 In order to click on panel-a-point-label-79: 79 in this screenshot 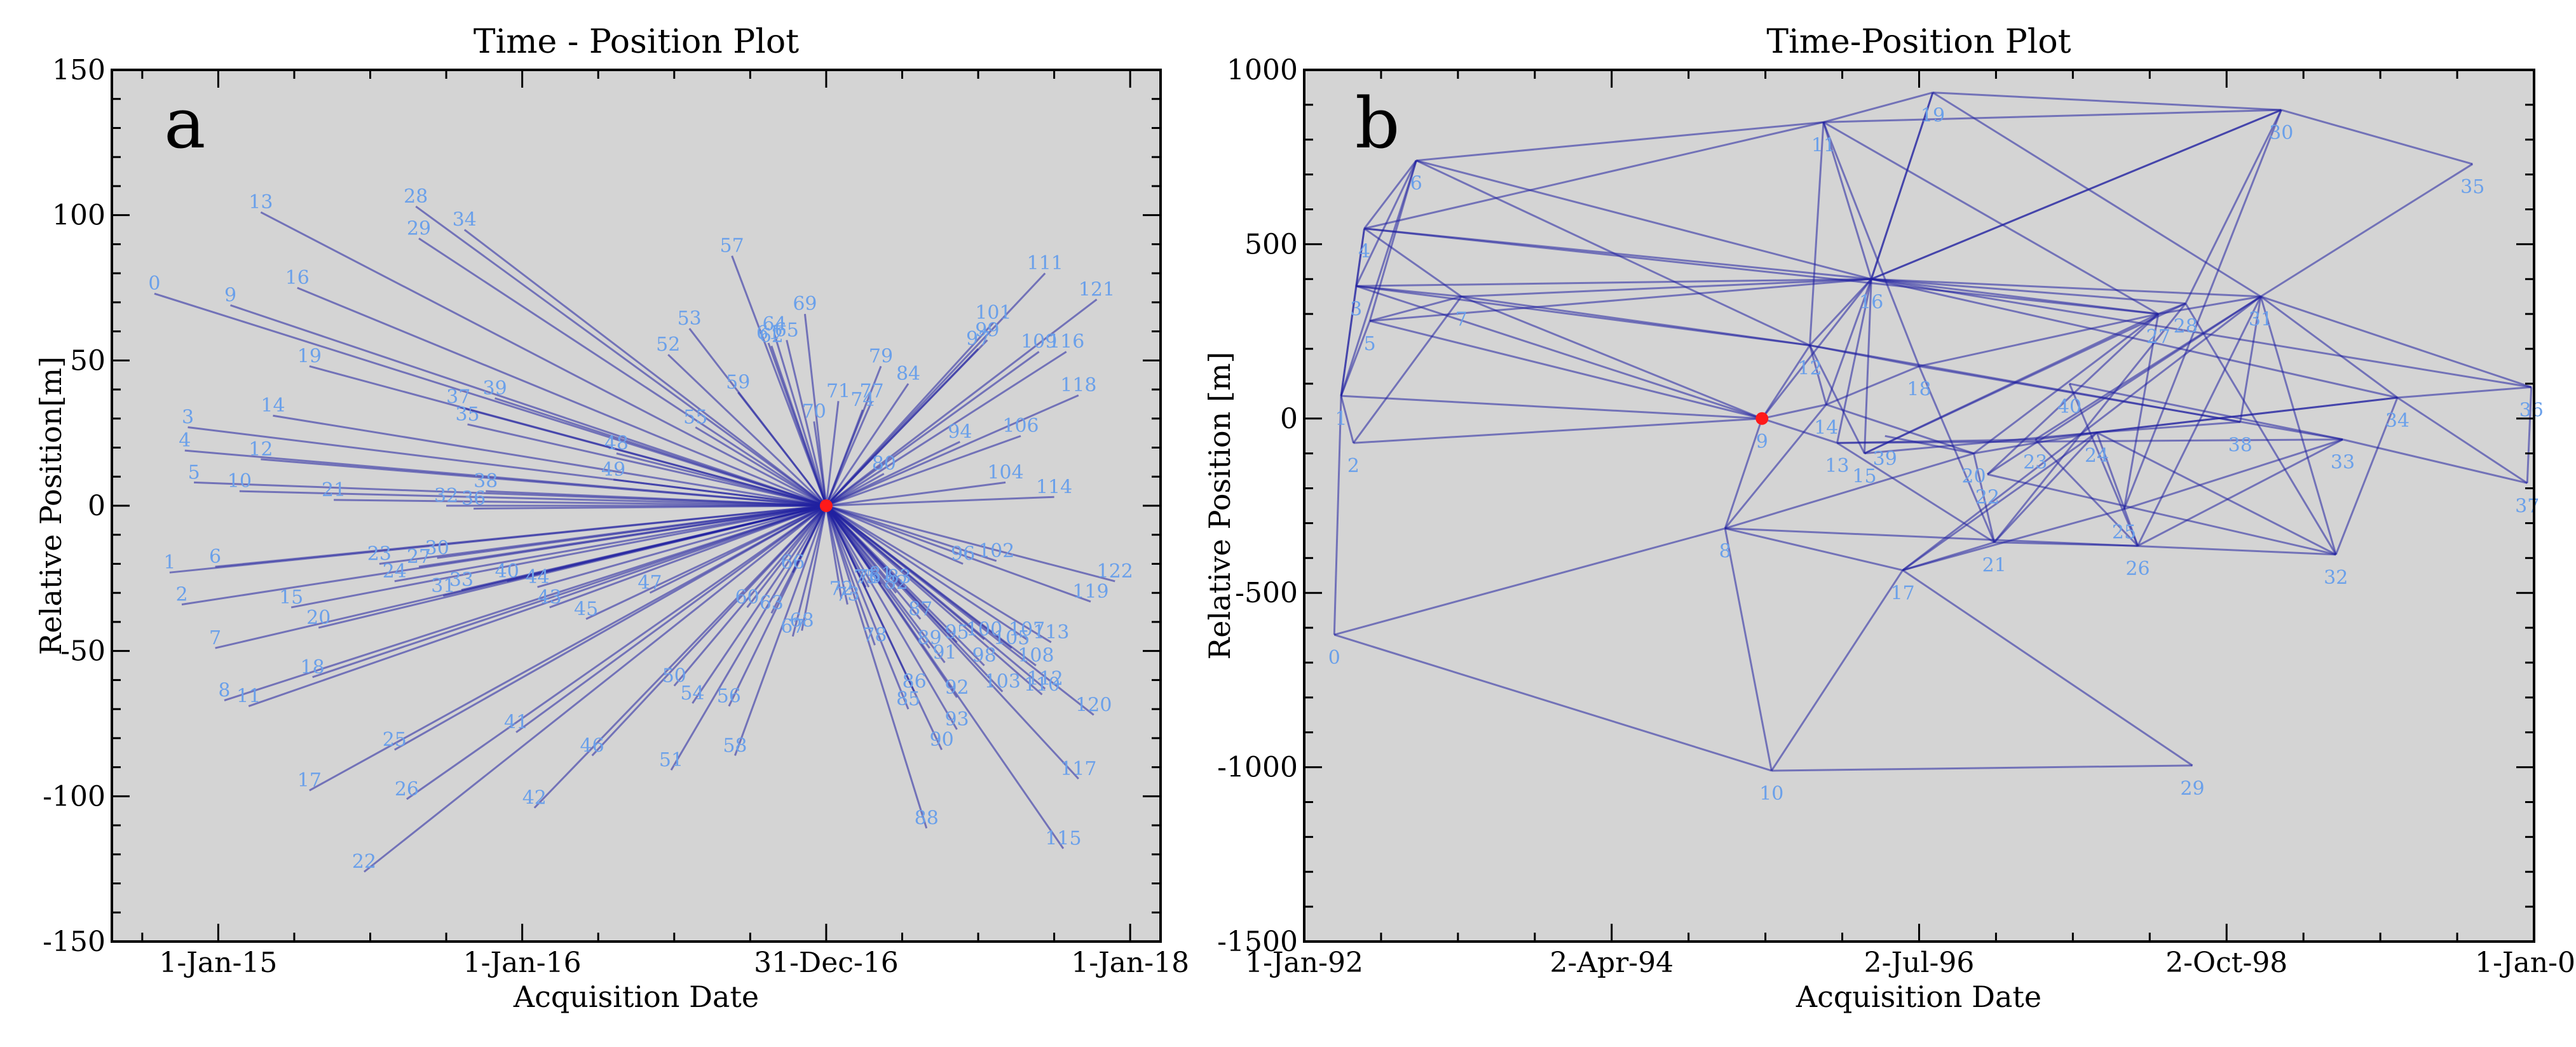, I will do `click(881, 356)`.